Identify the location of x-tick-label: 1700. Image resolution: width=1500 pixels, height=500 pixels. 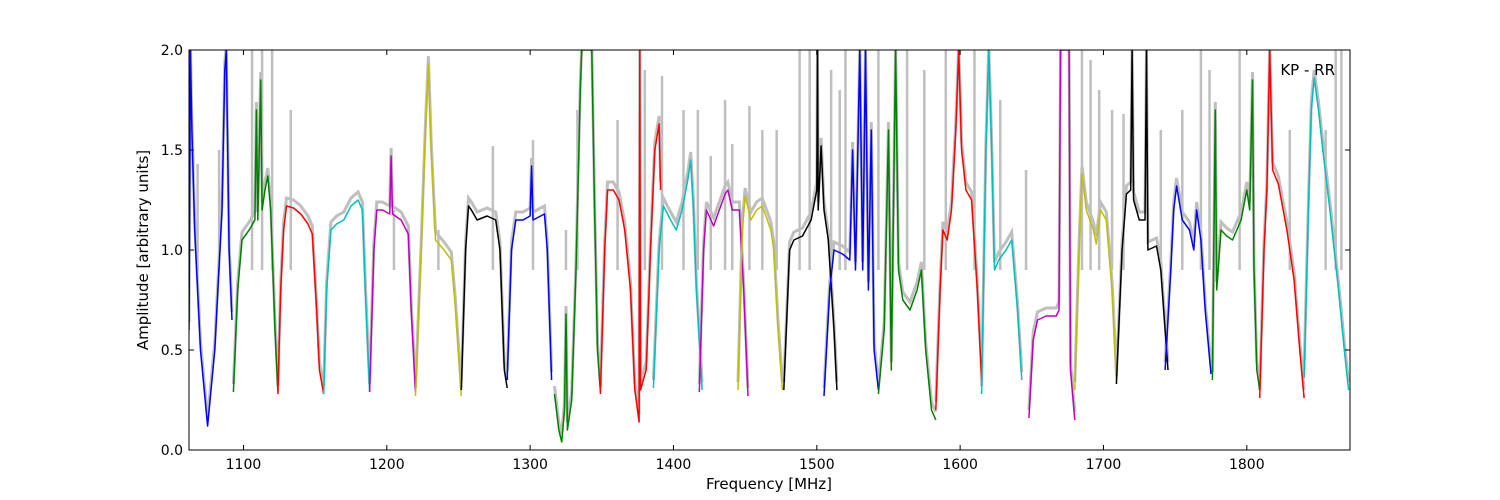
(1104, 465).